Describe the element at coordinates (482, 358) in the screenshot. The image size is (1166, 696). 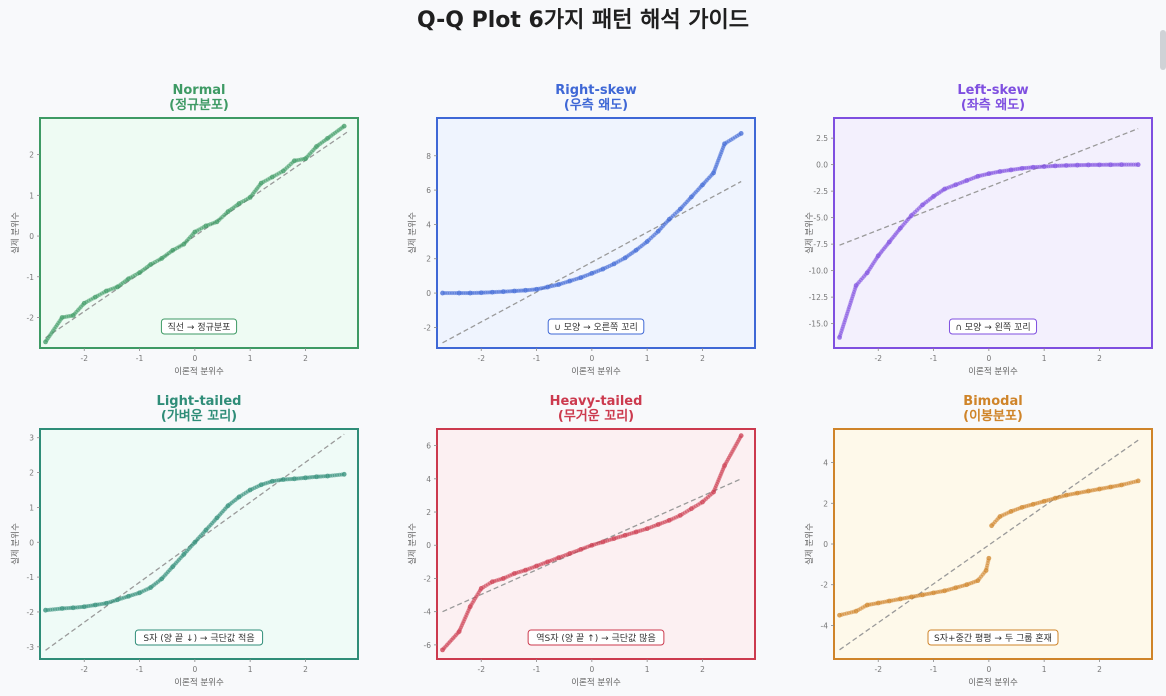
I see `x-tick-label: -2` at that location.